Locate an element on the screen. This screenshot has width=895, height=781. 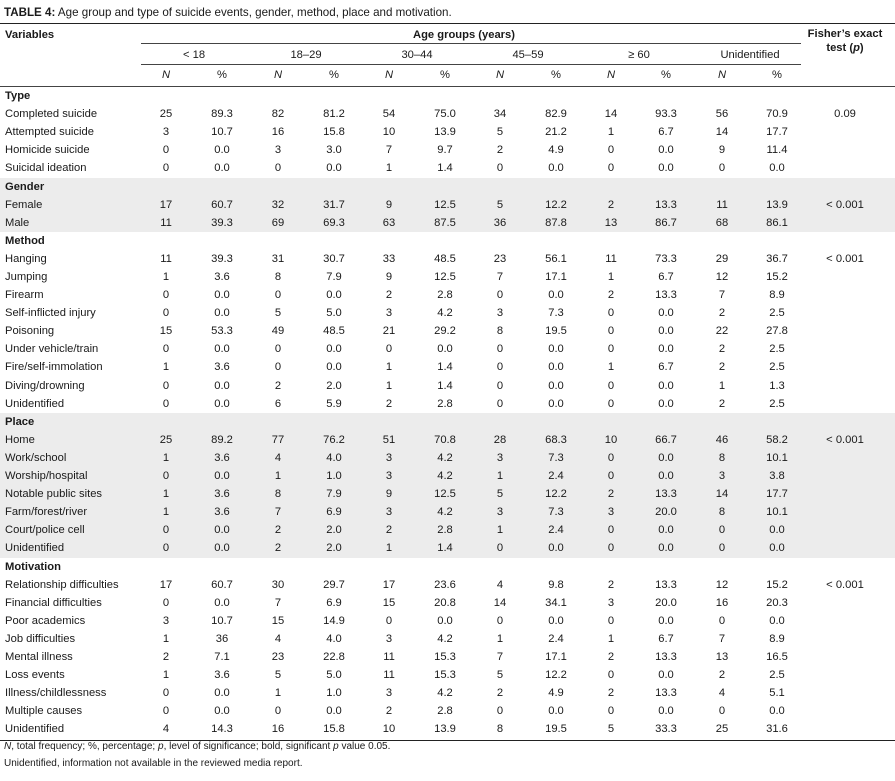
count-cell: 9 is located at coordinates (389, 204).